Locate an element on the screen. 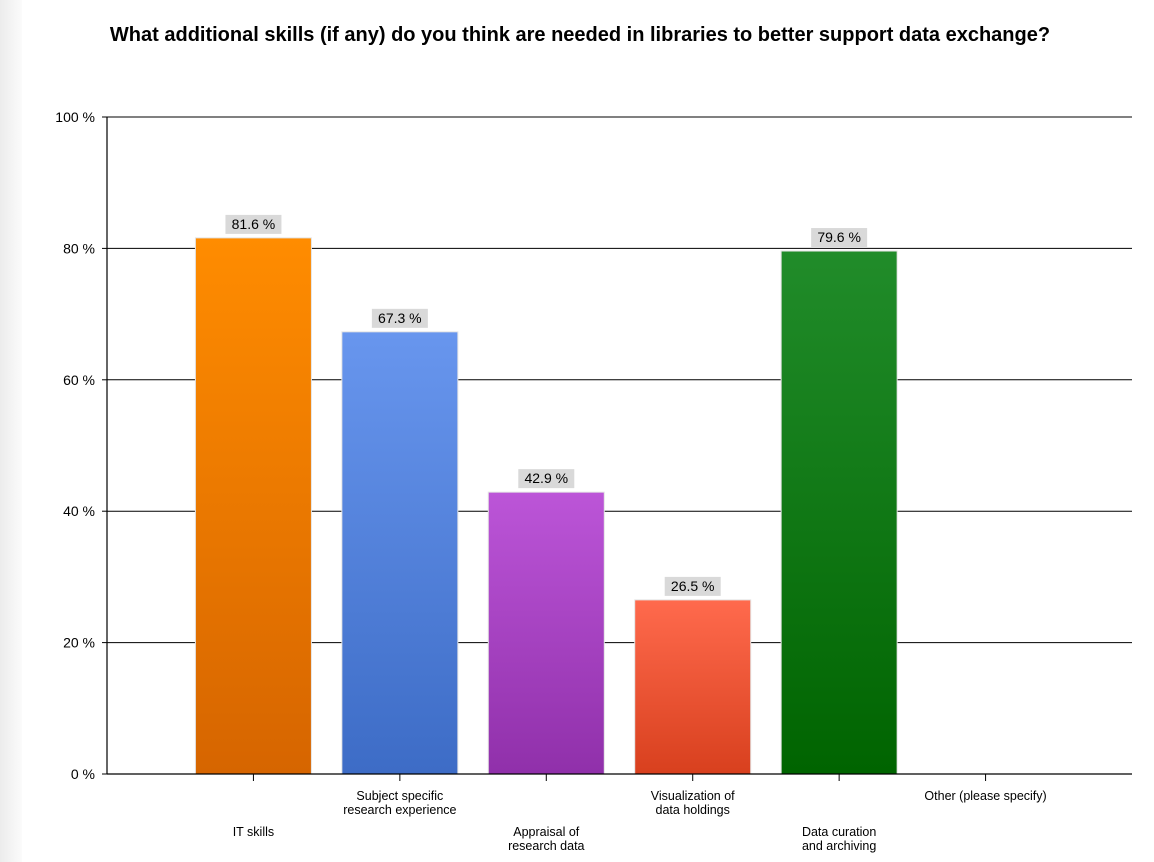  x-category-label: Subject specific is located at coordinates (399, 796).